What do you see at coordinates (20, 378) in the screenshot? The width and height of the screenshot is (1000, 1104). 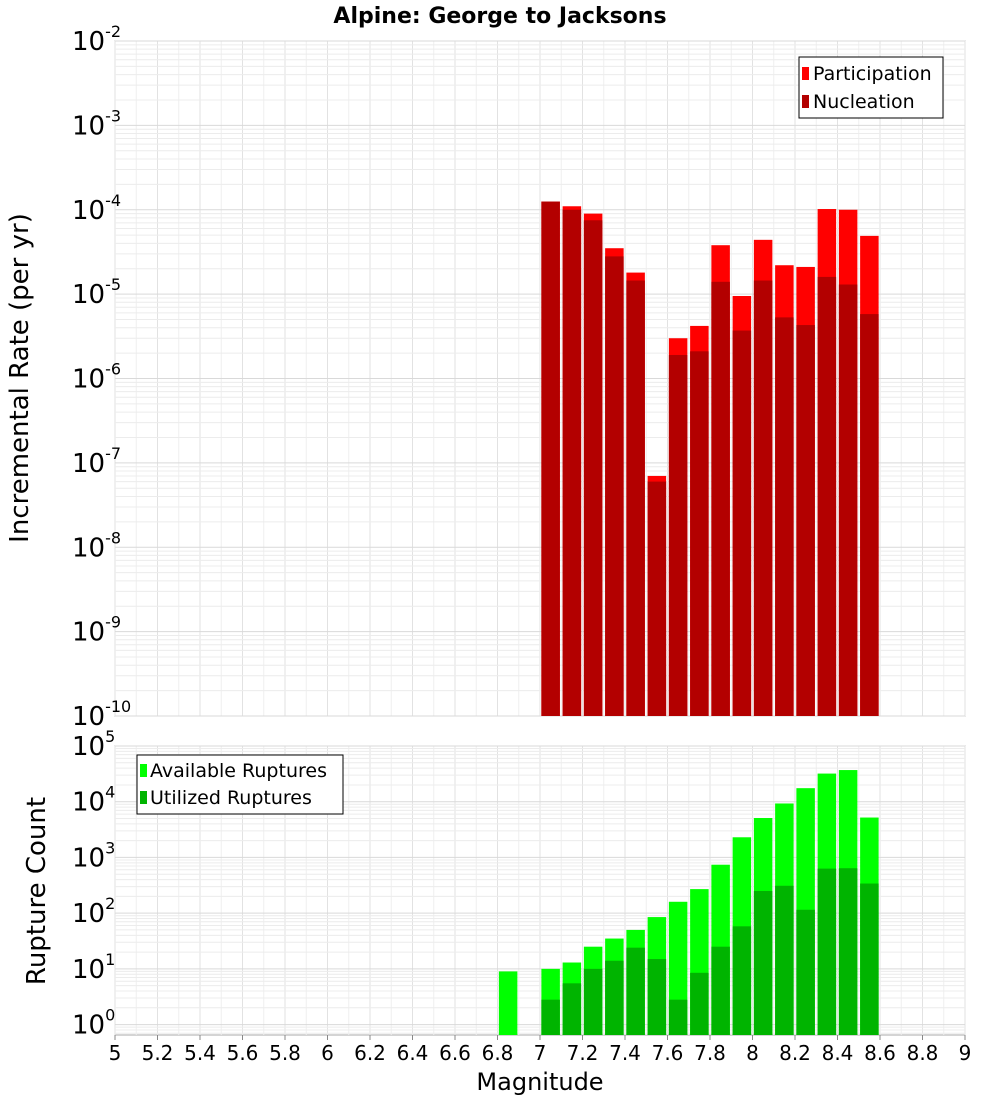 I see `top-y-axis-label: Incremental Rate (per yr)` at bounding box center [20, 378].